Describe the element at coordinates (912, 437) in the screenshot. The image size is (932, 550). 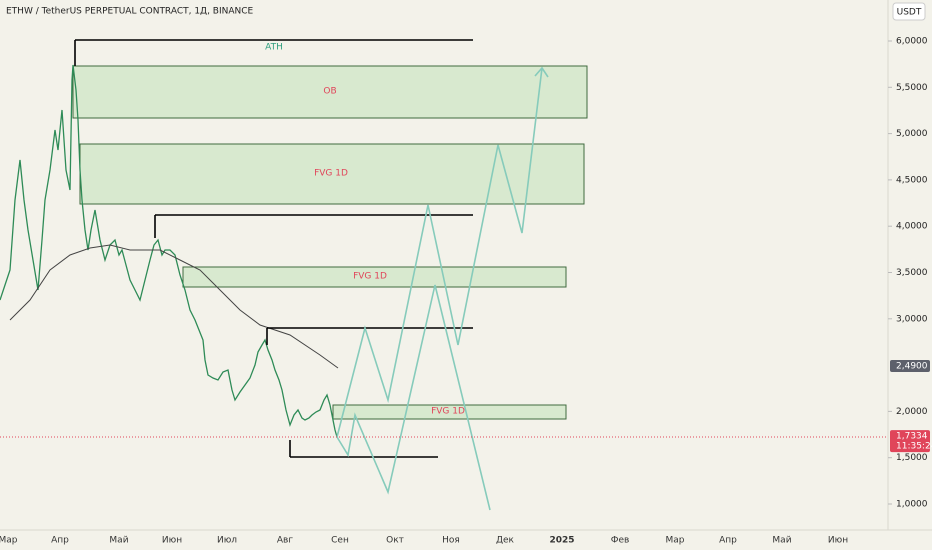
I see `price-tag-label: 1,7334` at that location.